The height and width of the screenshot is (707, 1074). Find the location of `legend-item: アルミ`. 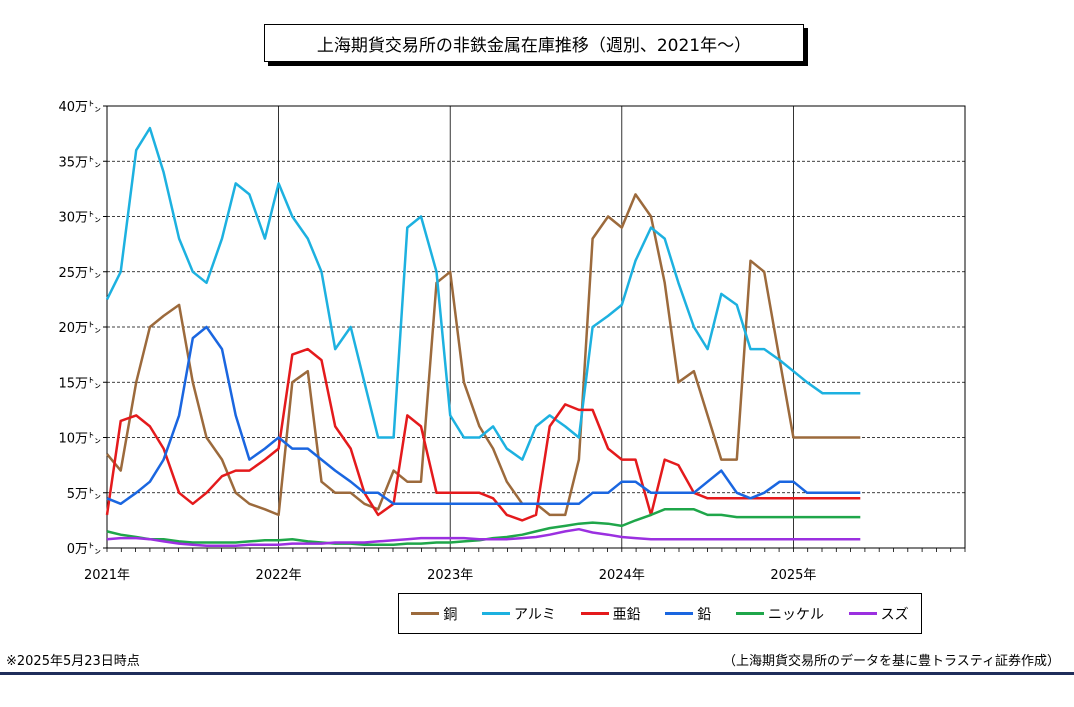

legend-item: アルミ is located at coordinates (519, 614).